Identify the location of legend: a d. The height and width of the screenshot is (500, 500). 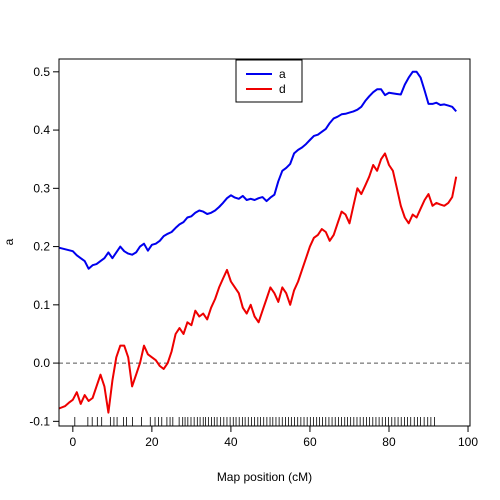
(269, 81).